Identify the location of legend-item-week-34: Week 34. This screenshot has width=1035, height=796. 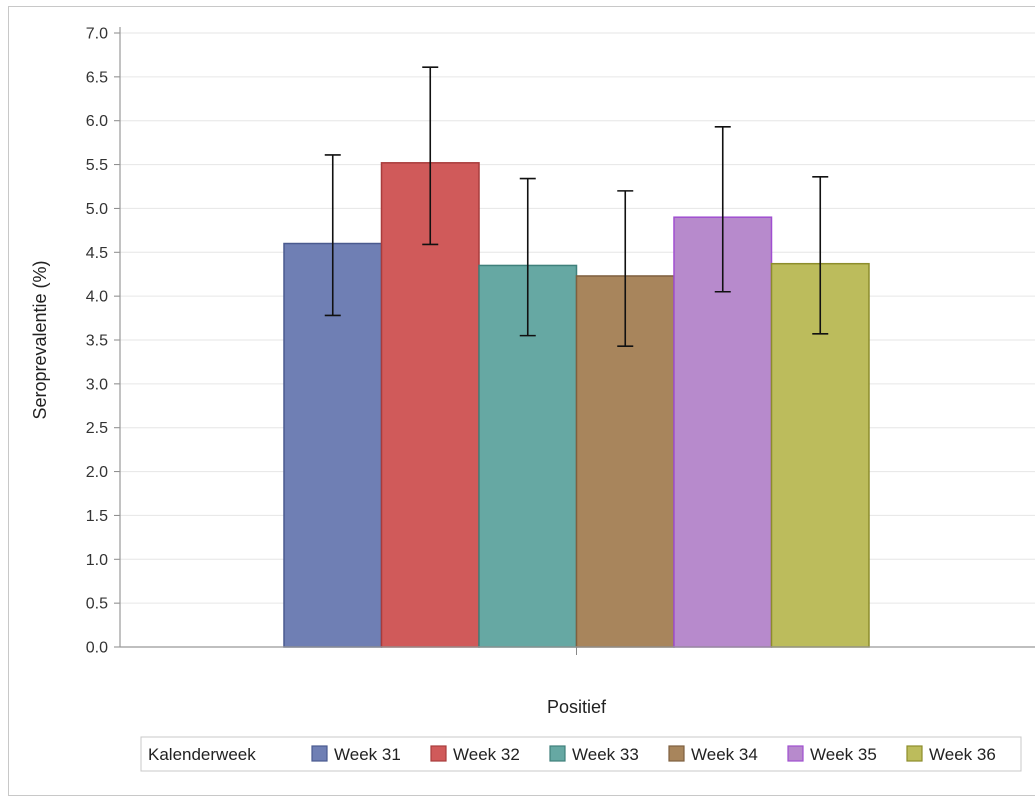
(713, 754).